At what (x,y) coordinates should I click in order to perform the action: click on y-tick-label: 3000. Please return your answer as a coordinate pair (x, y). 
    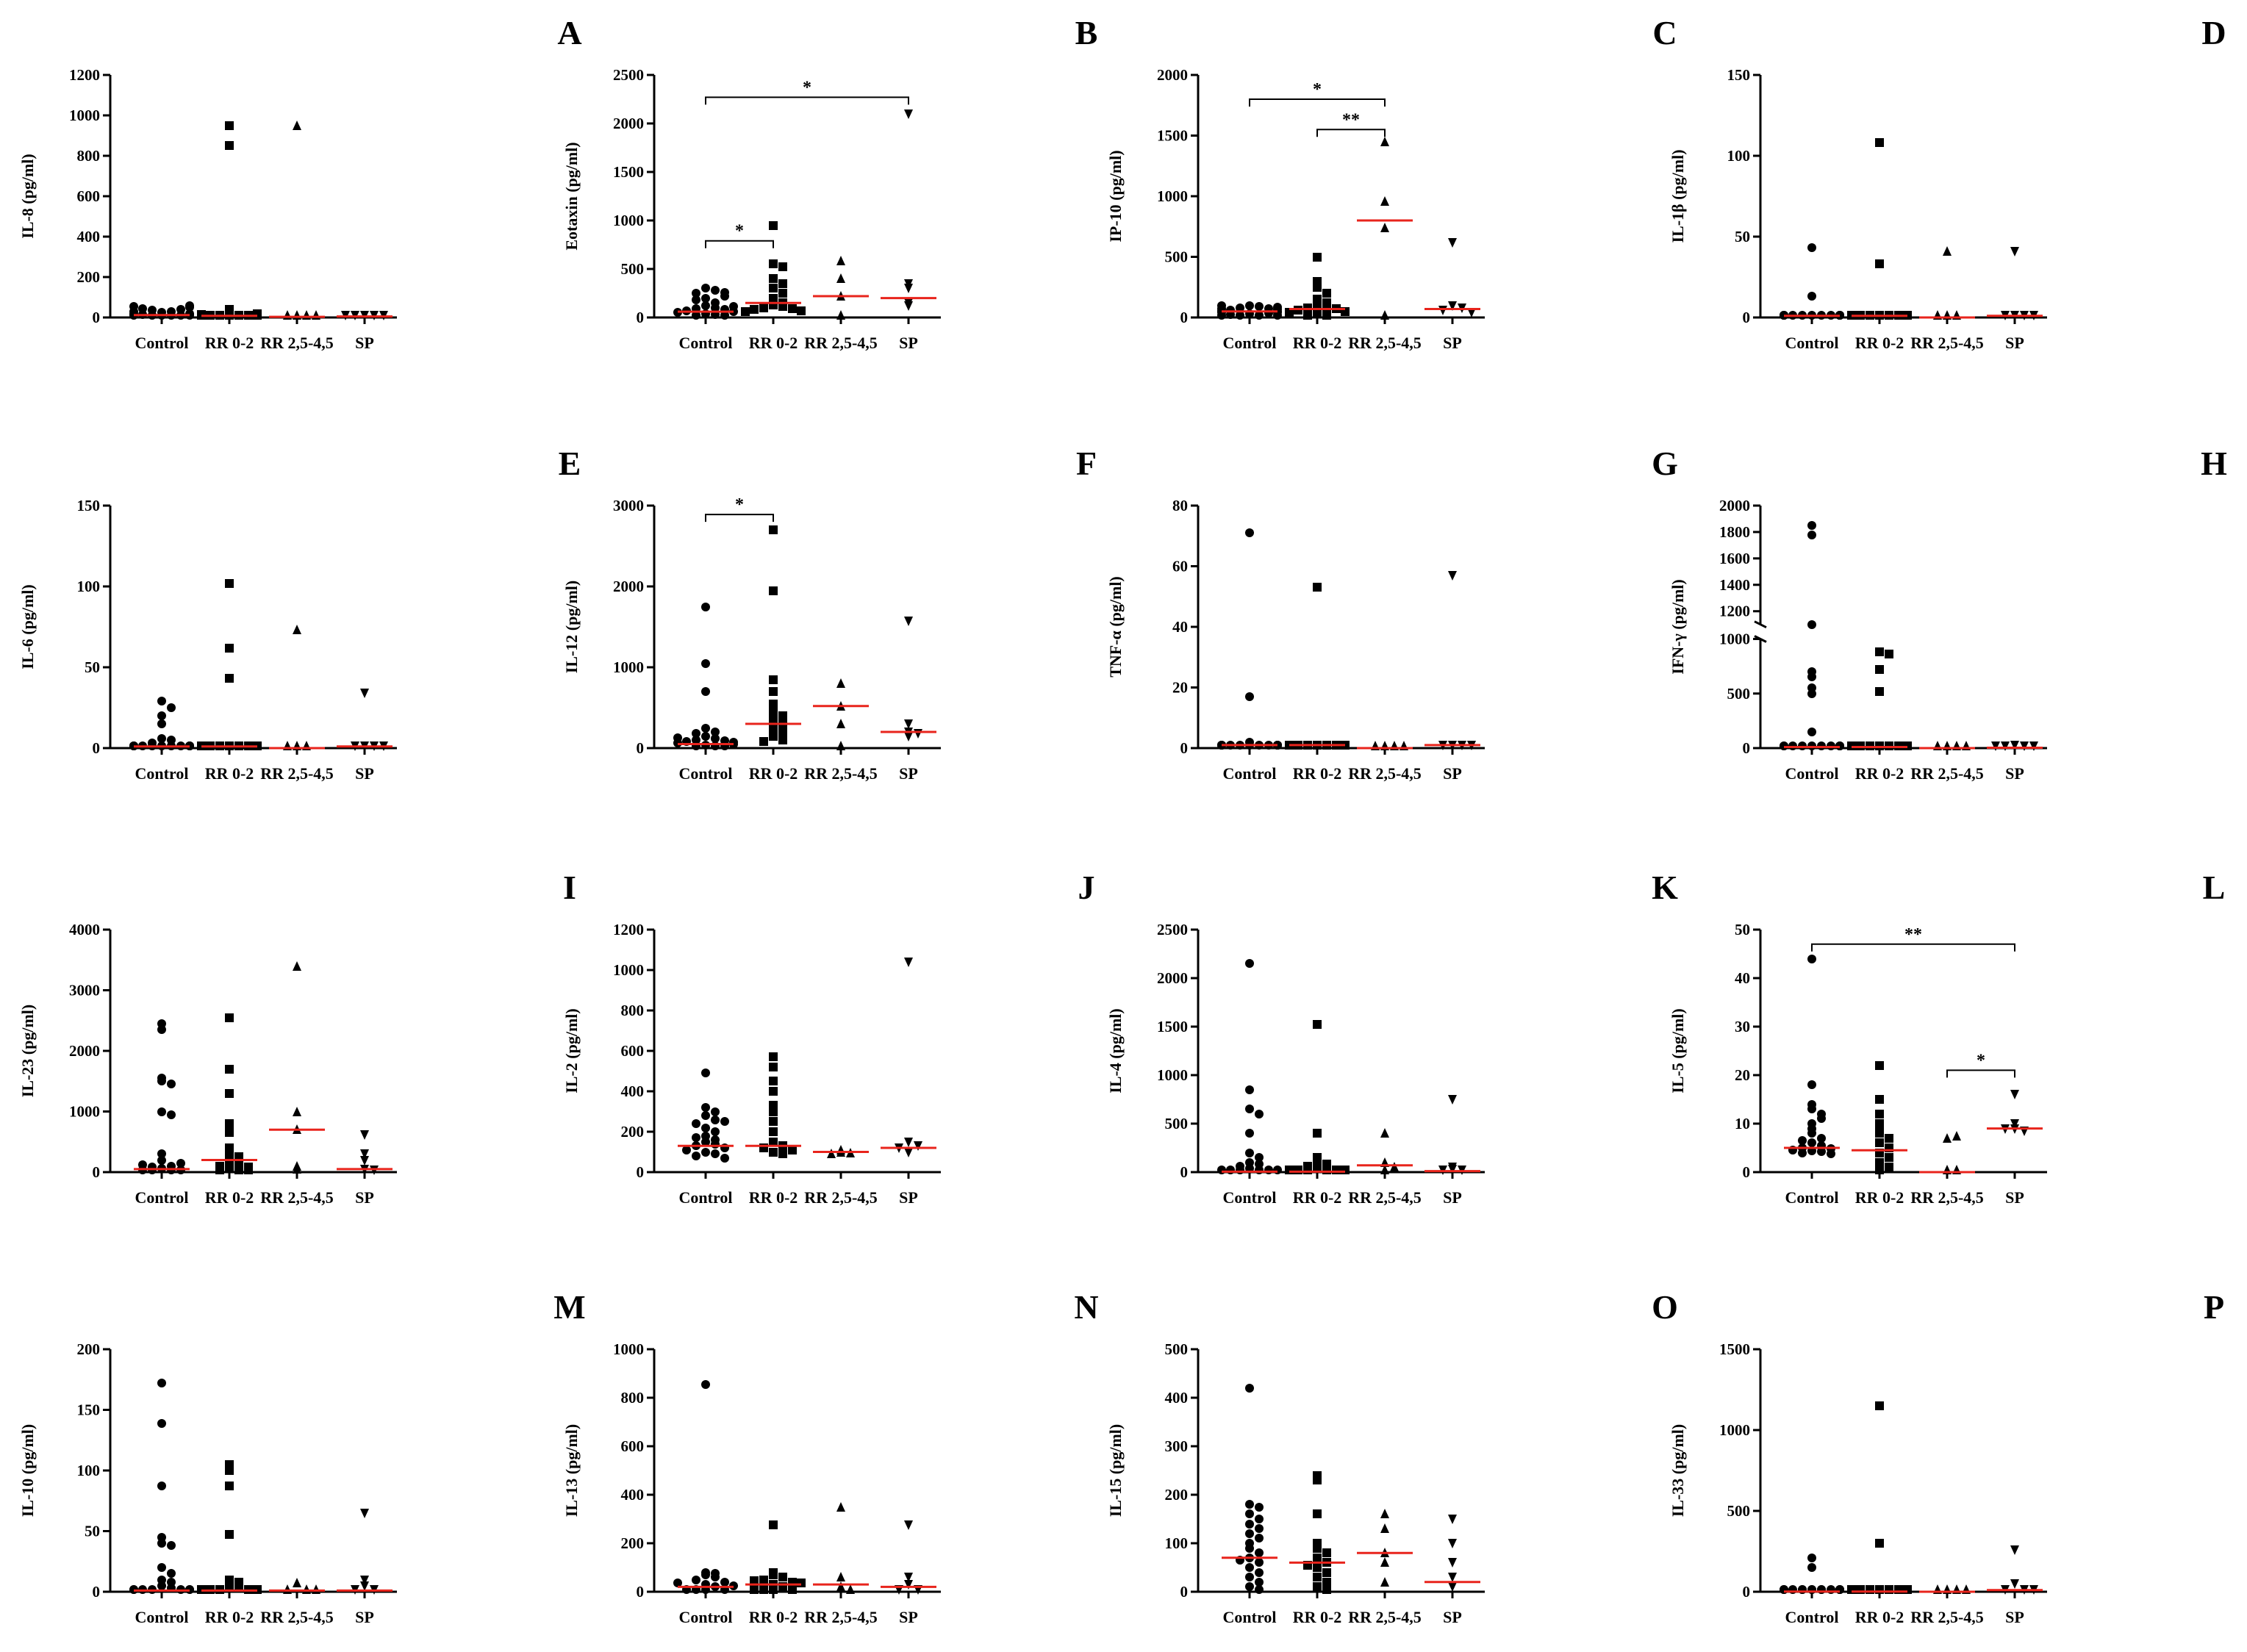
    Looking at the image, I should click on (629, 505).